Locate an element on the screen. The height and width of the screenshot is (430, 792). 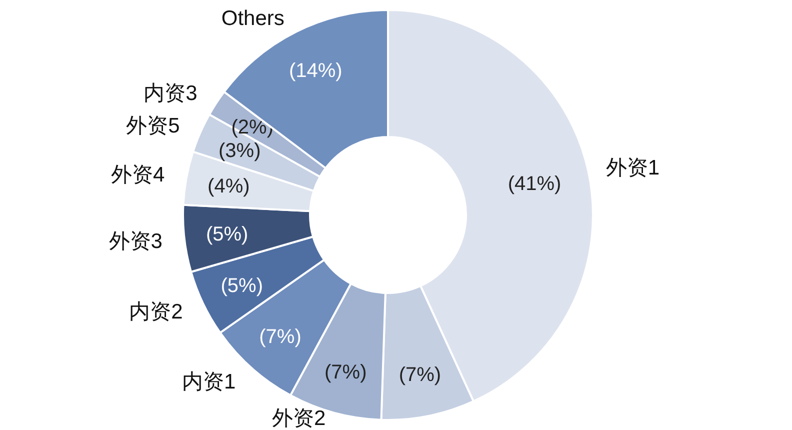
data-label: (3%) is located at coordinates (239, 151).